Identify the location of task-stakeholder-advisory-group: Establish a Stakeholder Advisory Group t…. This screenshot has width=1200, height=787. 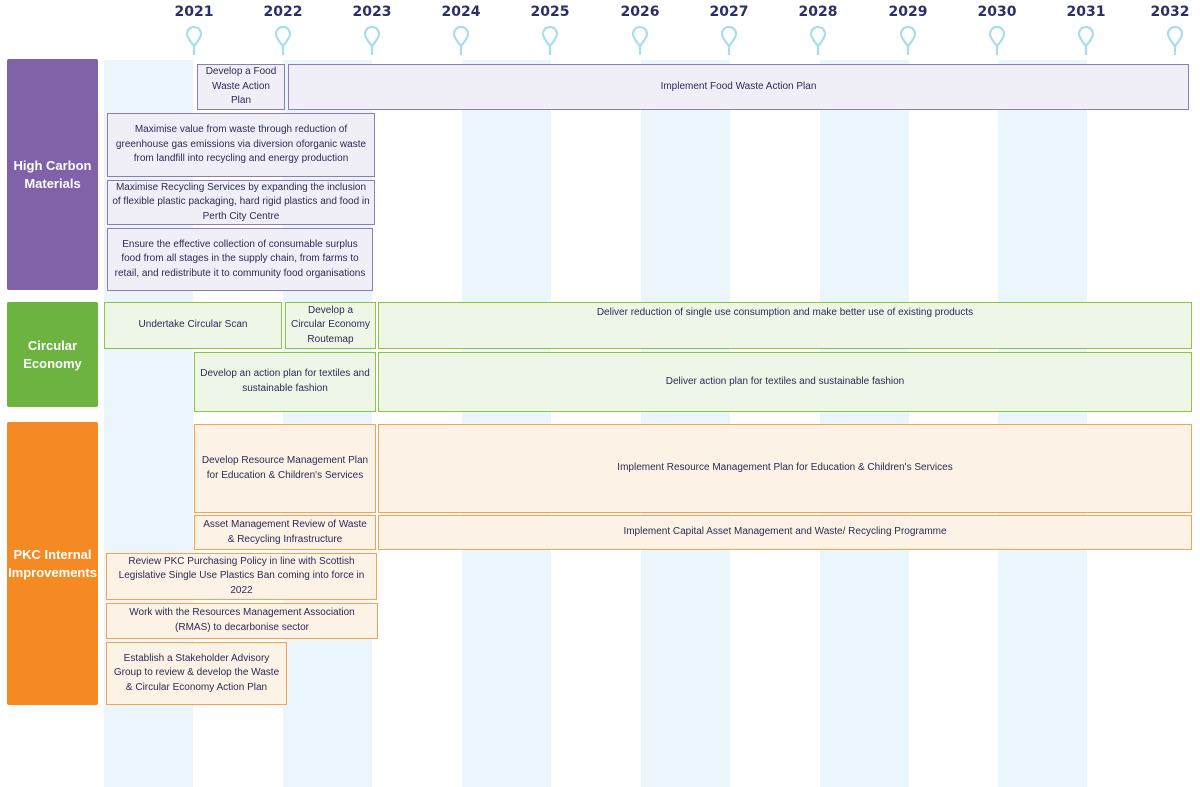
(196, 673).